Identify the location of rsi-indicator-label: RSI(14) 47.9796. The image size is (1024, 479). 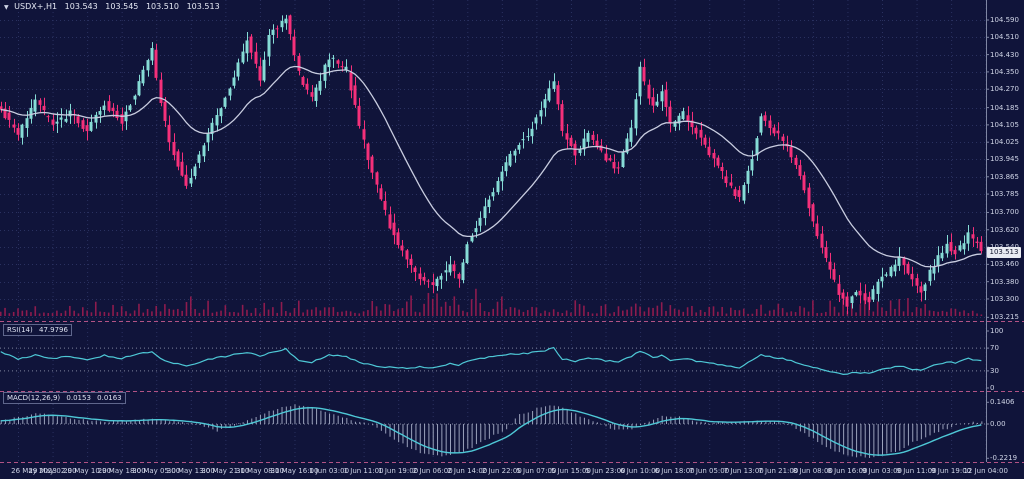
(37, 330).